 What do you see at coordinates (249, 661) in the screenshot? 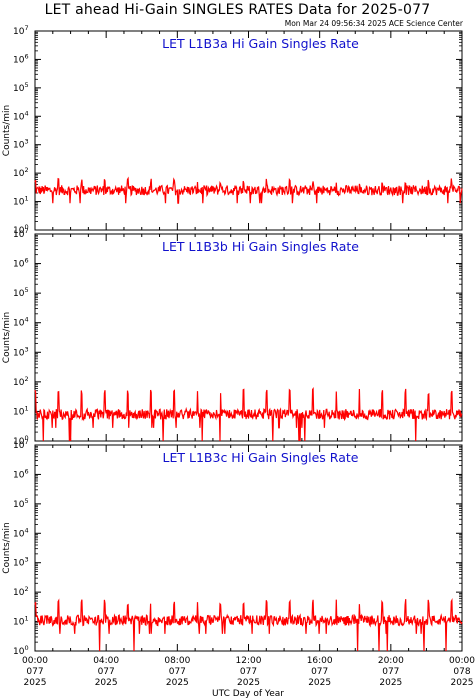
I see `x-tick-label: 12:00` at bounding box center [249, 661].